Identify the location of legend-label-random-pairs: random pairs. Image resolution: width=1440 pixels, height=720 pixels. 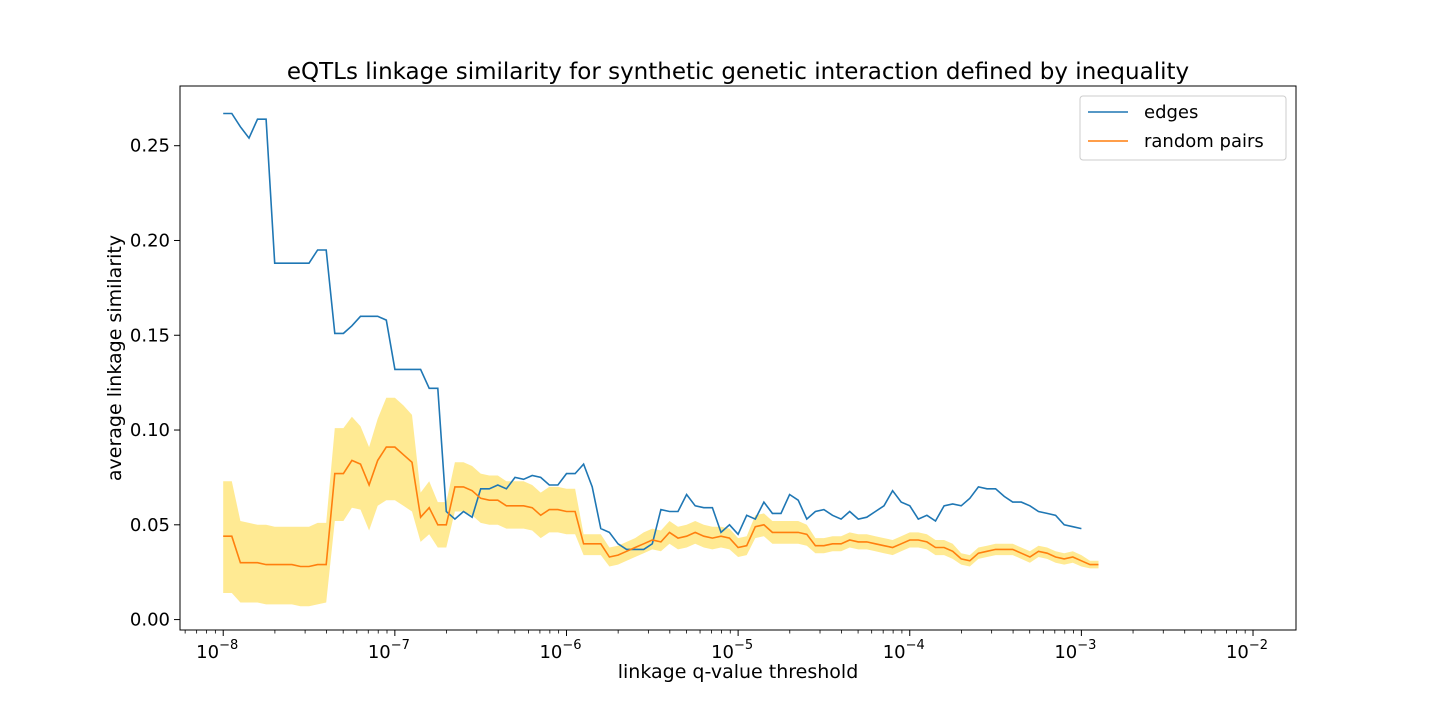
(1204, 141).